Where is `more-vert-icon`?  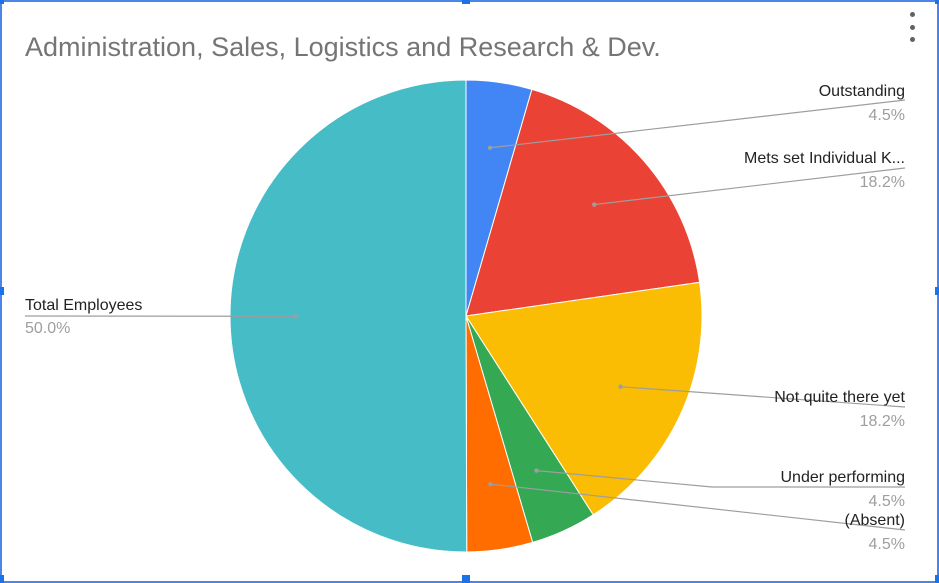 more-vert-icon is located at coordinates (912, 27).